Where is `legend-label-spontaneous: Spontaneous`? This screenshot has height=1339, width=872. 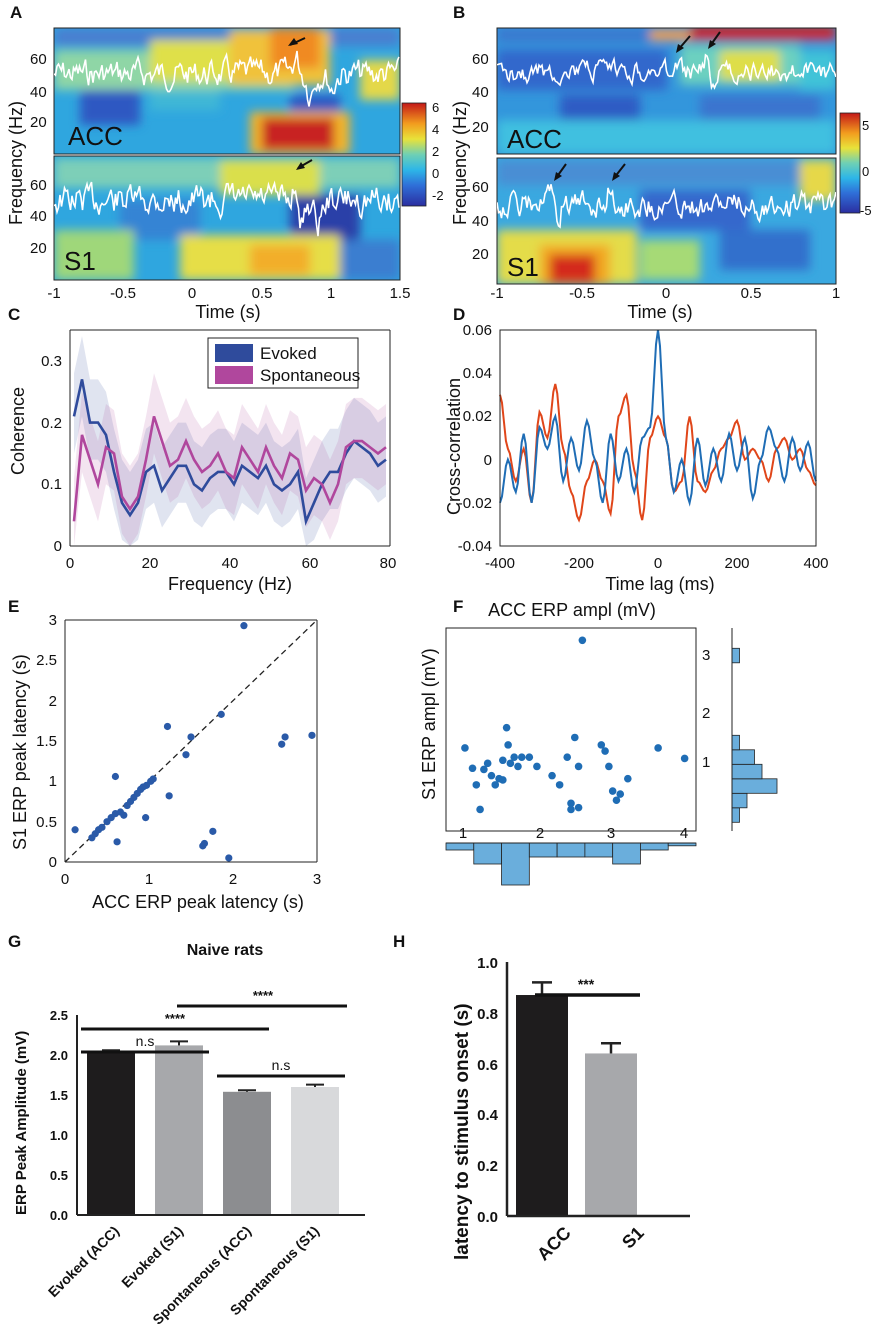
legend-label-spontaneous: Spontaneous is located at coordinates (310, 375).